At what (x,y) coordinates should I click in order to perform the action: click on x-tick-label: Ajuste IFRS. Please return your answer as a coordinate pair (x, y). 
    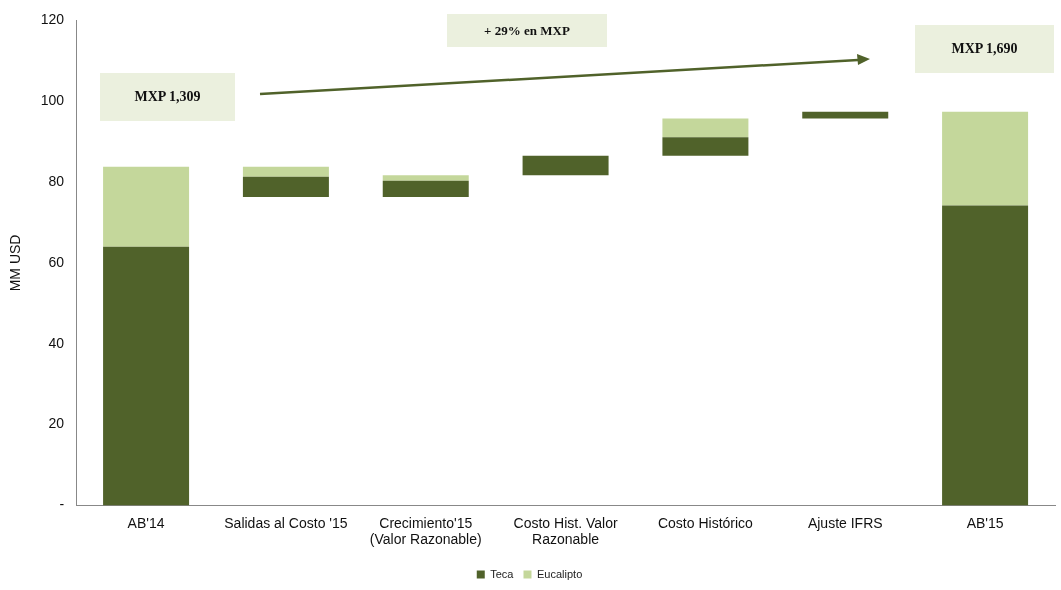
    Looking at the image, I should click on (845, 522).